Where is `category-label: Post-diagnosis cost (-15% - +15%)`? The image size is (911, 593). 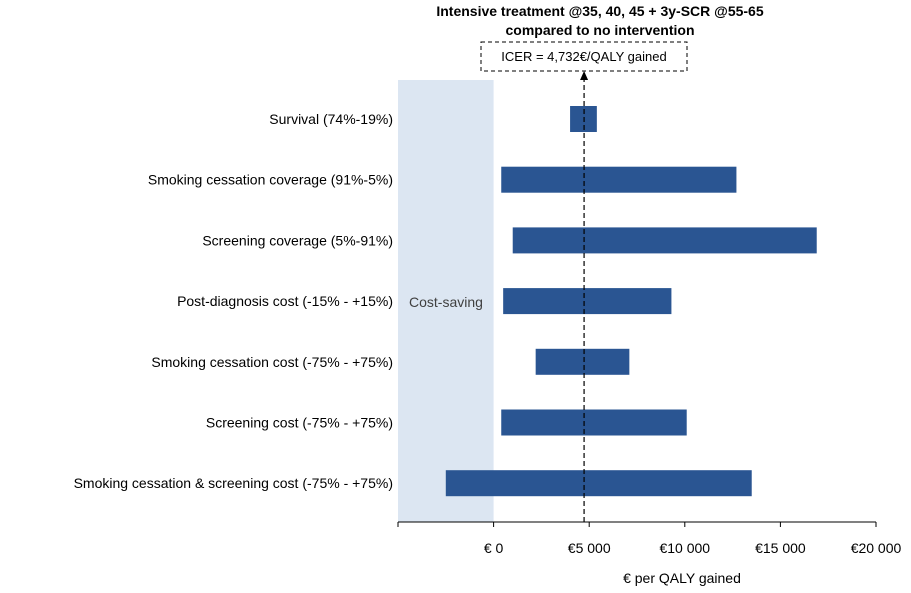 category-label: Post-diagnosis cost (-15% - +15%) is located at coordinates (285, 301).